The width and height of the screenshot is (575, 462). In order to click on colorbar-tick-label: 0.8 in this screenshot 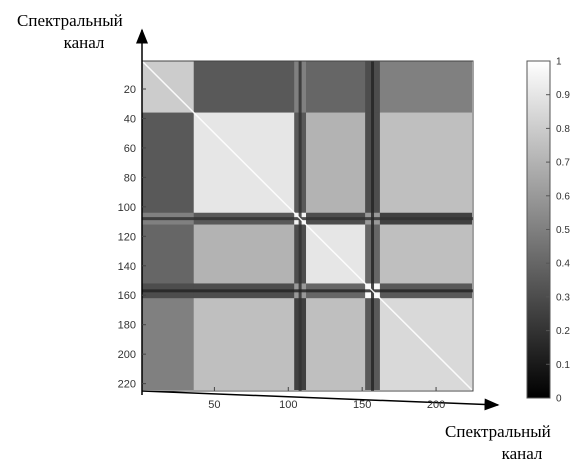, I will do `click(563, 129)`.